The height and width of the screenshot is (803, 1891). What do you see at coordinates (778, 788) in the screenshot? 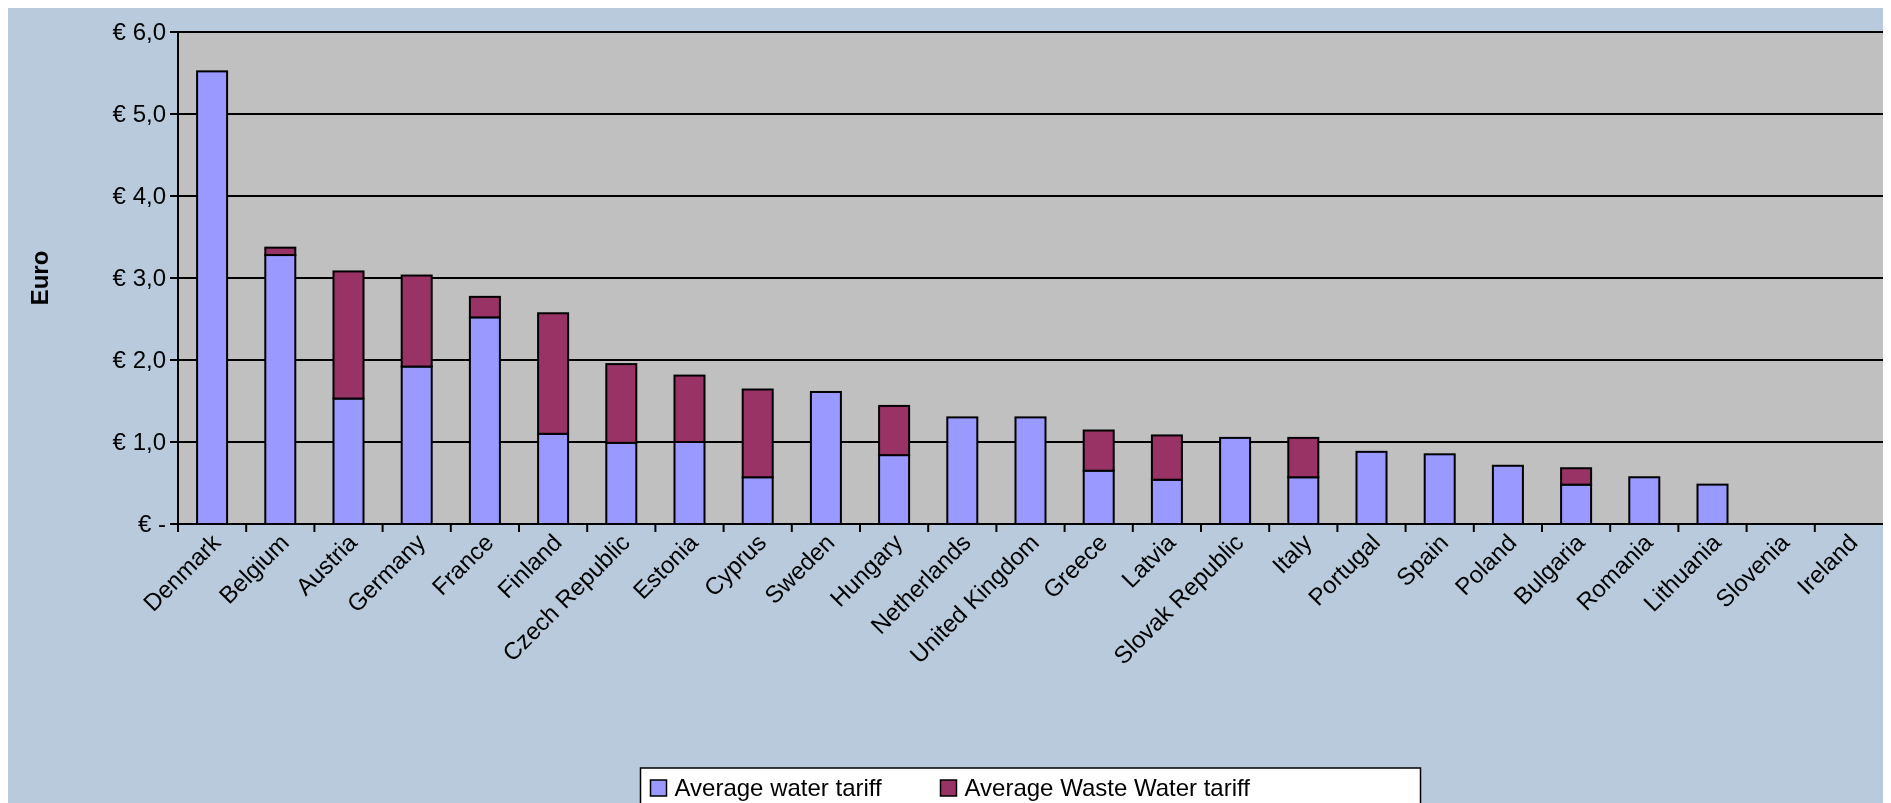
I see `legend-label: Average water tariff` at bounding box center [778, 788].